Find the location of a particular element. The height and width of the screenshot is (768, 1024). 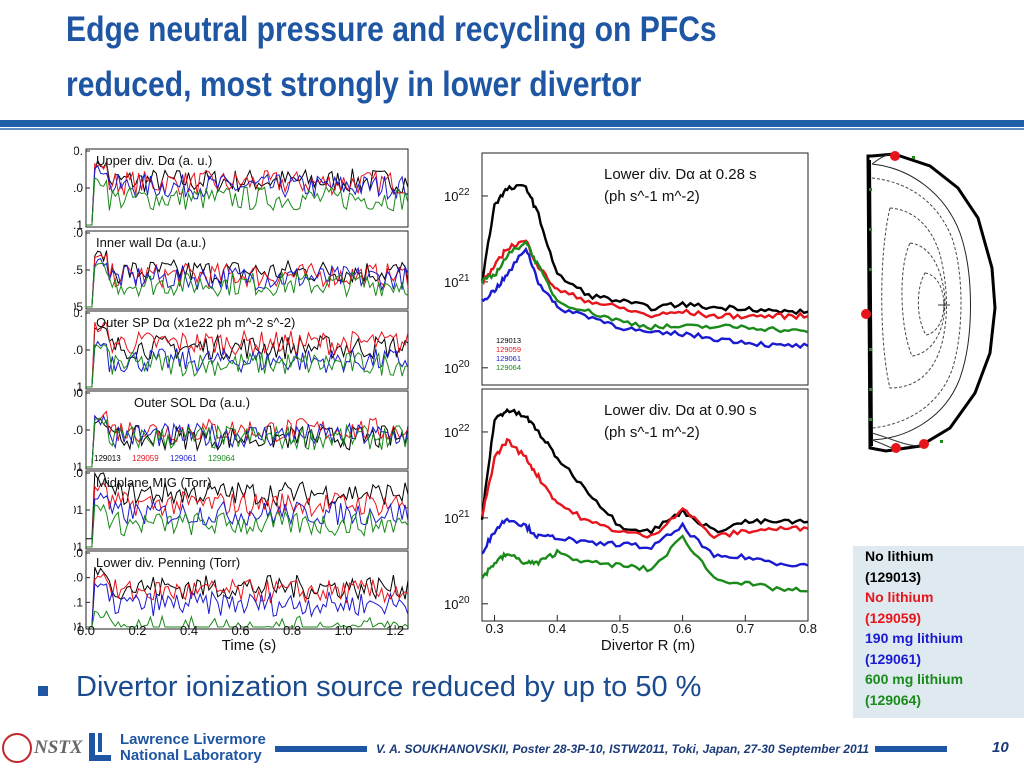

x-axis-label: Time (s) is located at coordinates (249, 645).